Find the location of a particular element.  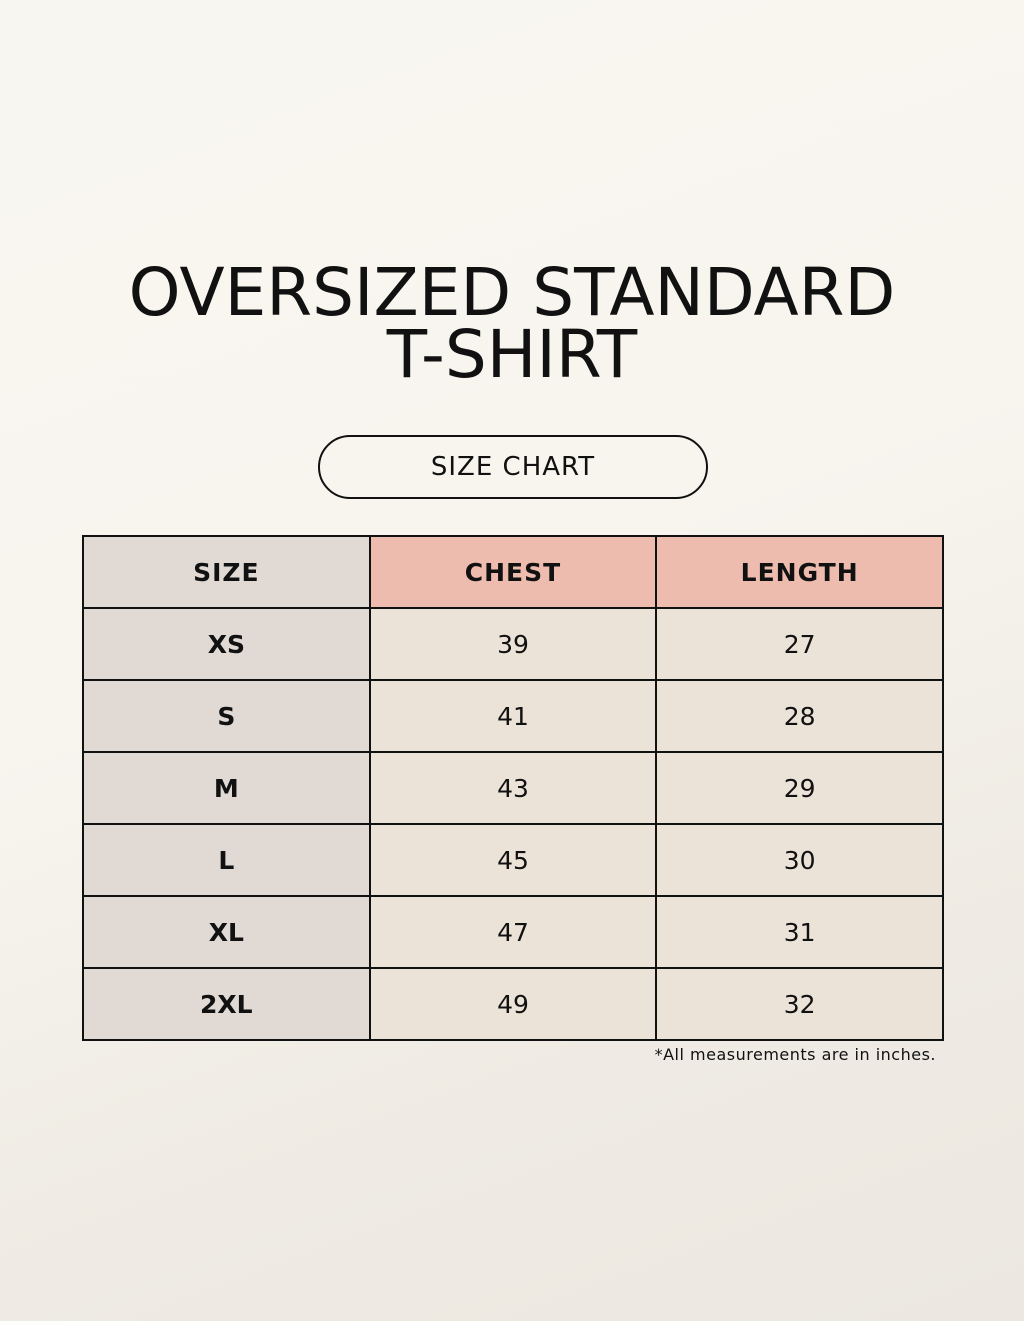

table-row: M 43 29 is located at coordinates (513, 788).